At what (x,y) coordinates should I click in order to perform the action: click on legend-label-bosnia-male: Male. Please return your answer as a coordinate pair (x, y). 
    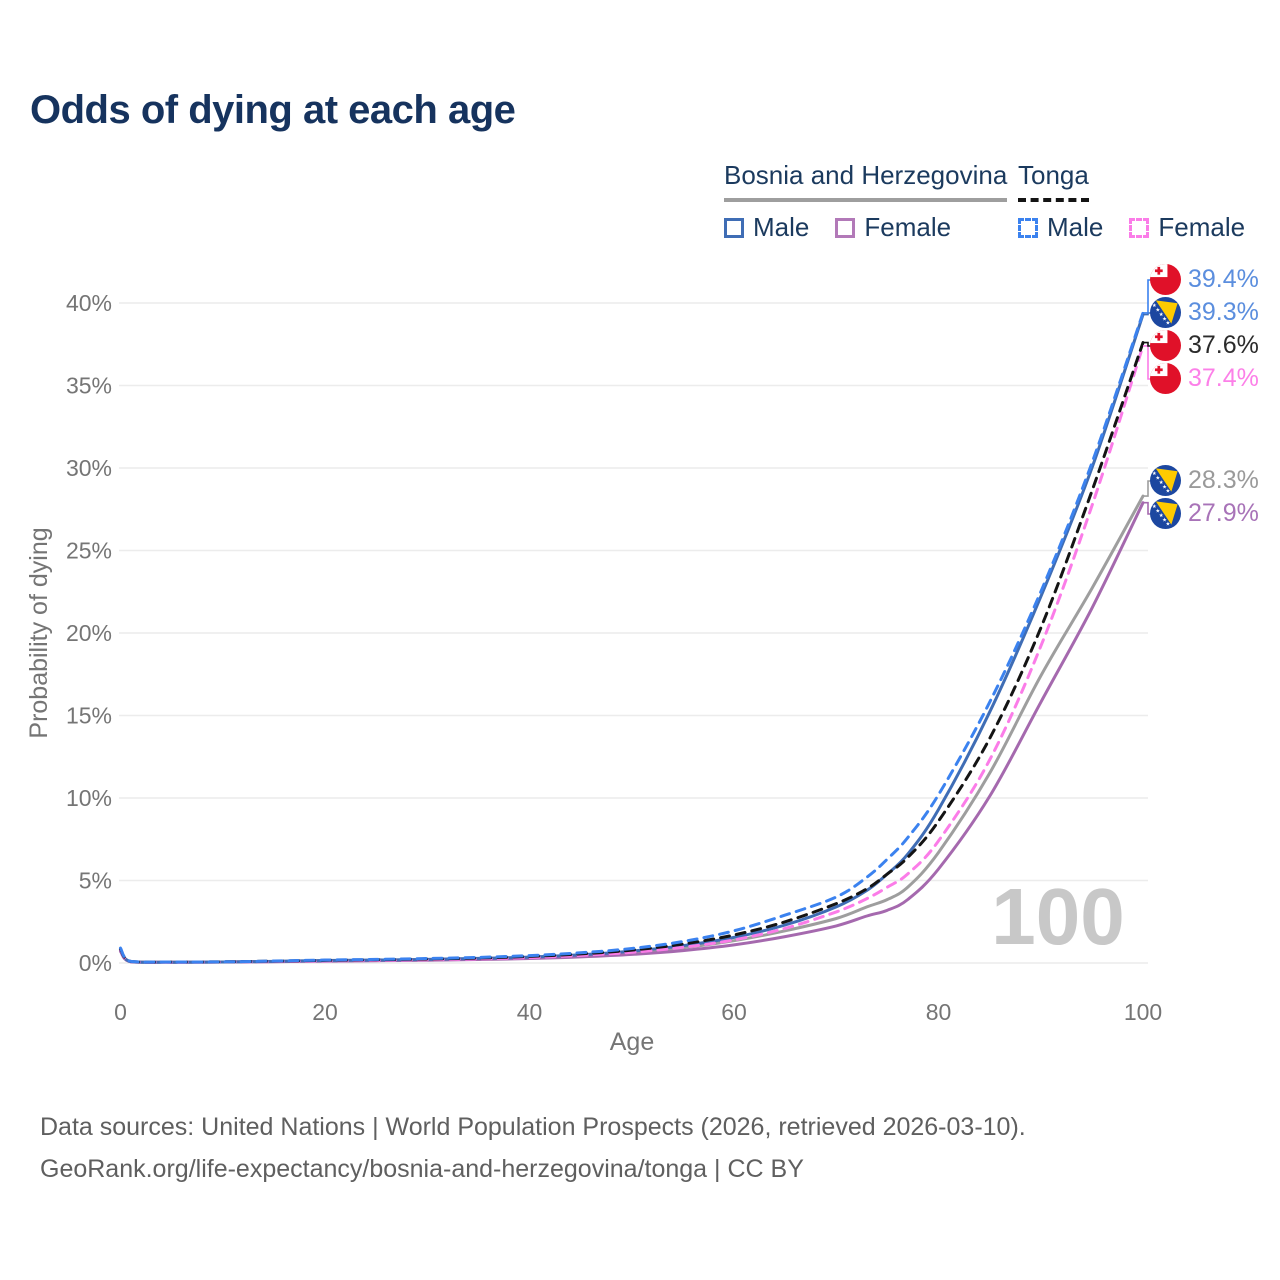
    Looking at the image, I should click on (781, 227).